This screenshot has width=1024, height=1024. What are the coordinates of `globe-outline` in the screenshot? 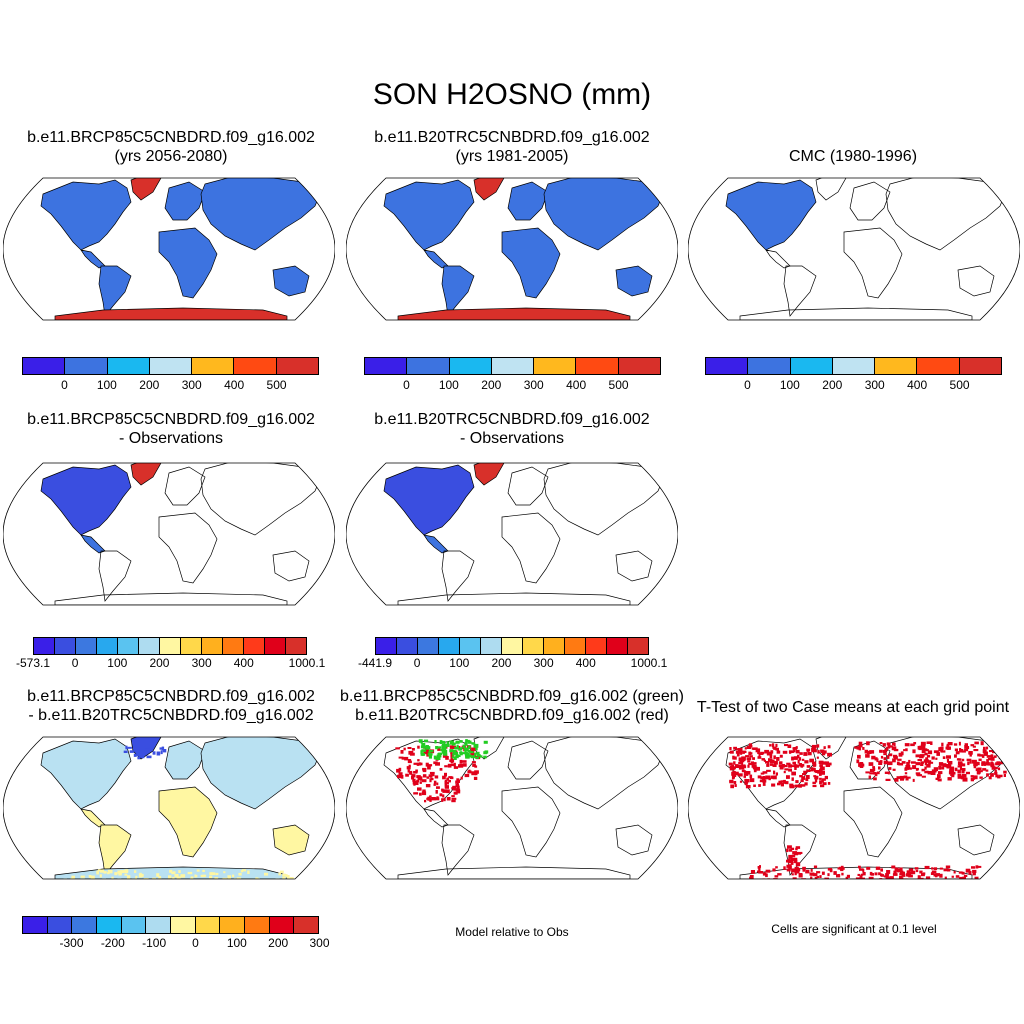 It's located at (169, 808).